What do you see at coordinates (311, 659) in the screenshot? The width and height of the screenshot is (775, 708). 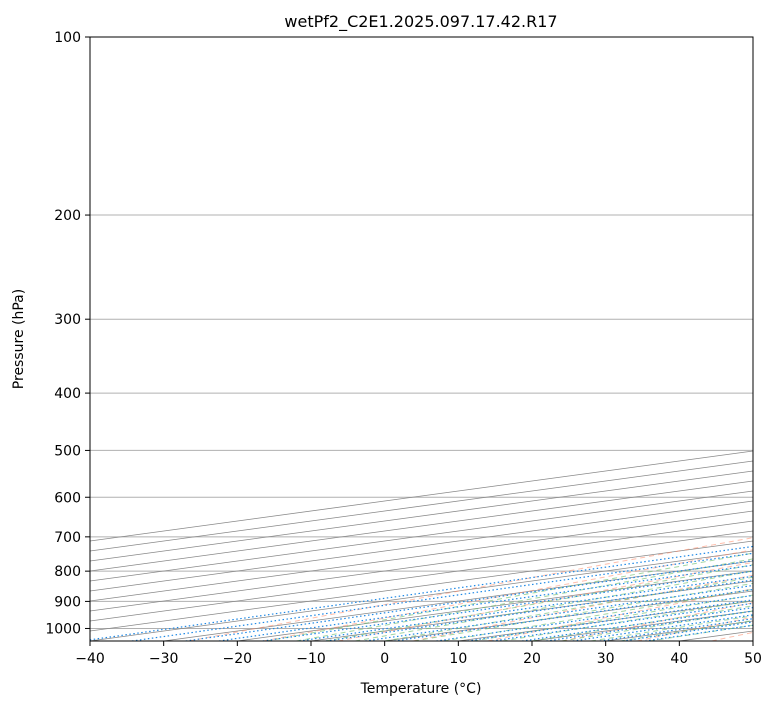 I see `x-tick-label: −10` at bounding box center [311, 659].